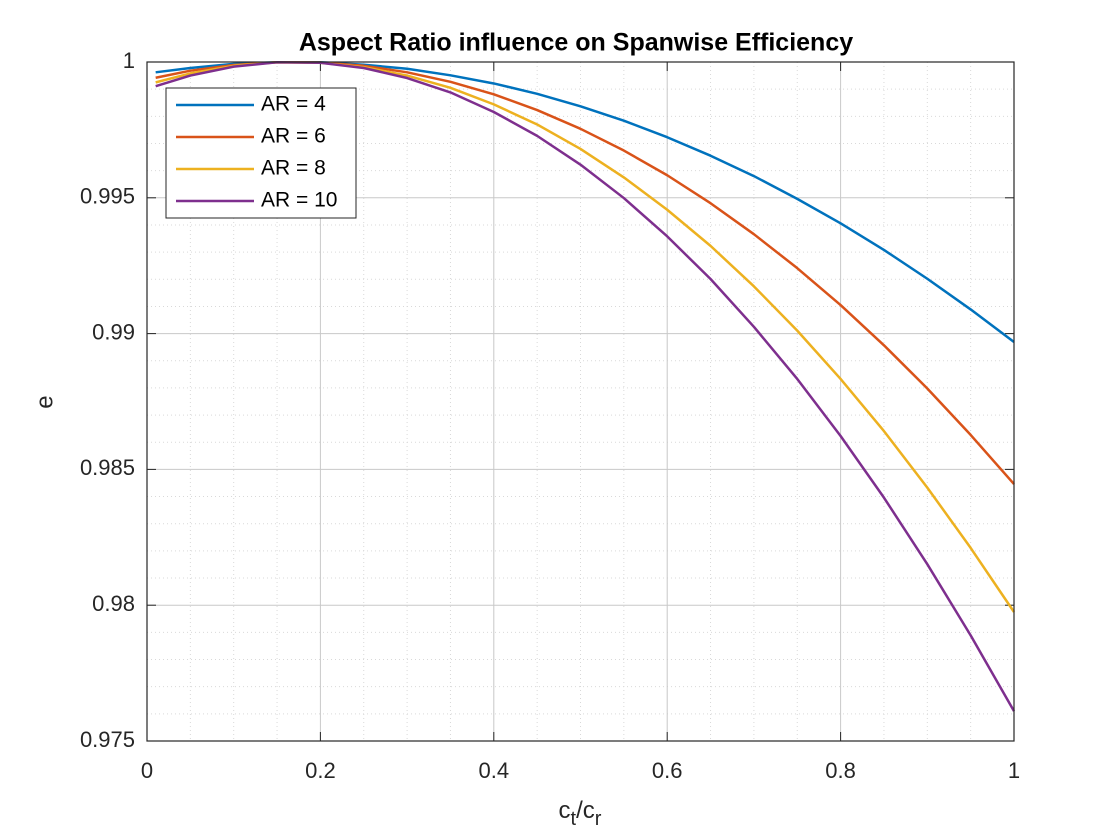  Describe the element at coordinates (1014, 770) in the screenshot. I see `x-tick-label: 1` at that location.